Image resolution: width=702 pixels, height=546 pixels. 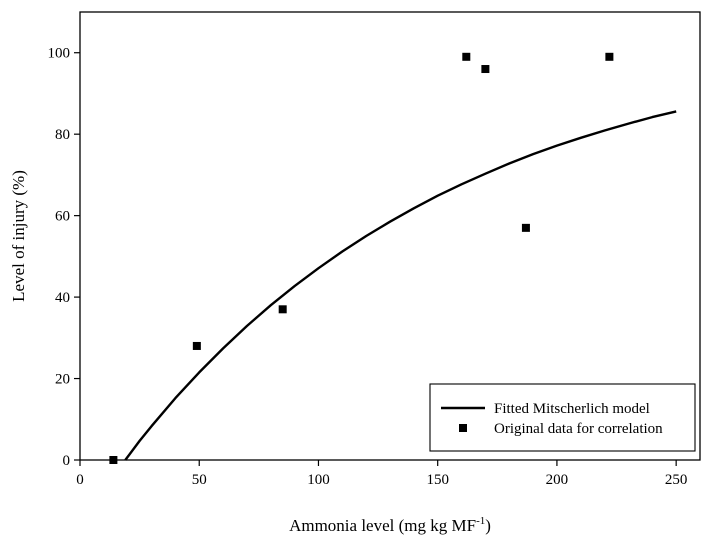 I want to click on legend-label-original-data: Original data for correlation, so click(x=578, y=429).